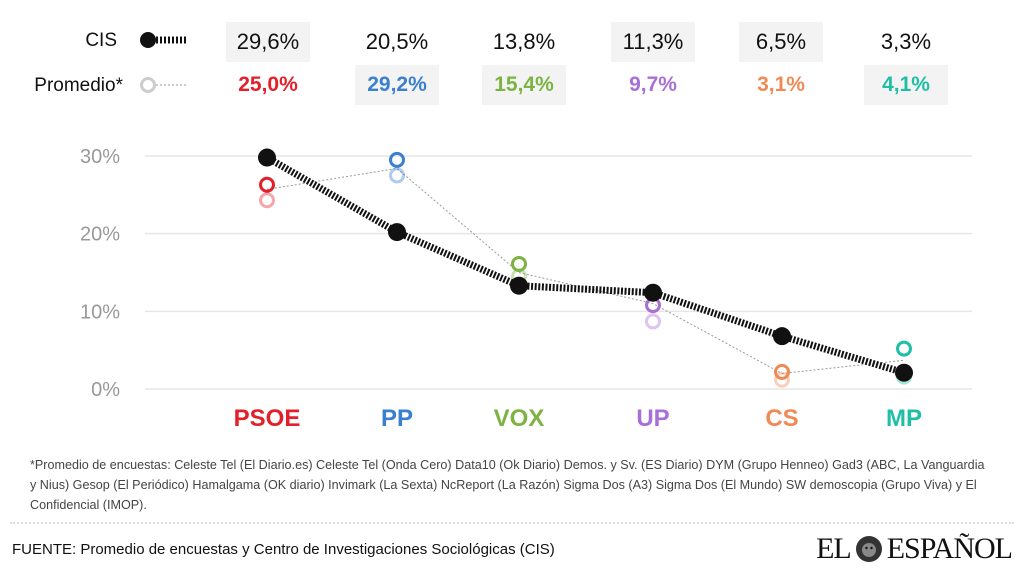 The width and height of the screenshot is (1024, 576). What do you see at coordinates (397, 41) in the screenshot?
I see `cis-value-pp: 20,5%` at bounding box center [397, 41].